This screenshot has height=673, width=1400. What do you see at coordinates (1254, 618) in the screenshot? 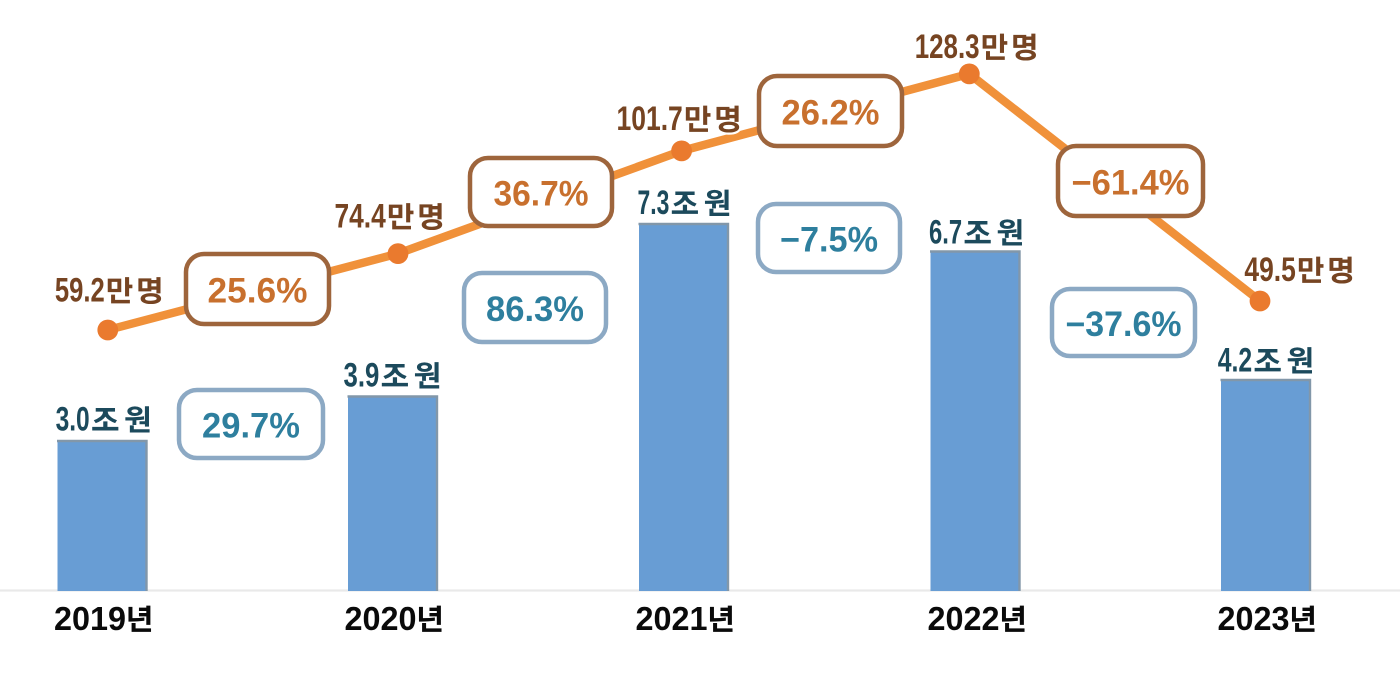
I see `svg-text: 2023` at bounding box center [1254, 618].